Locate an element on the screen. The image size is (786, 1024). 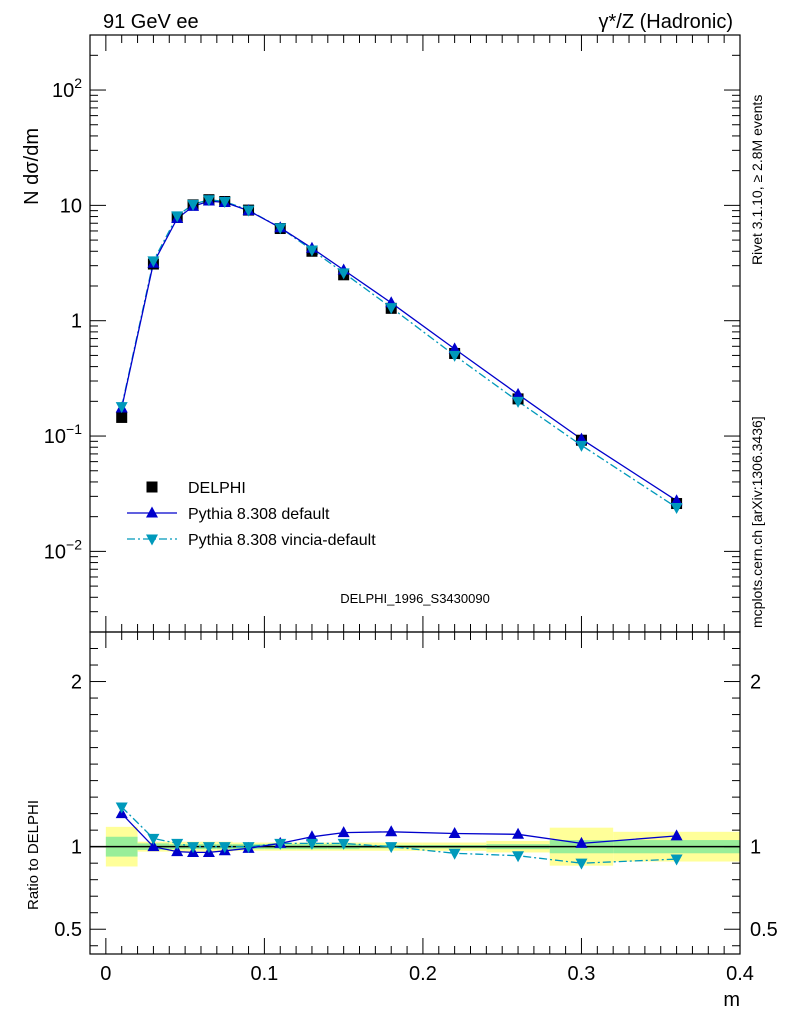
ratio-y-tick-label-right: 1 is located at coordinates (755, 848).